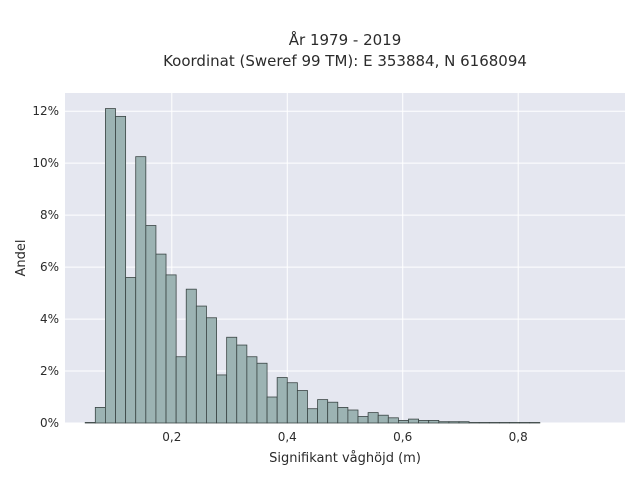 The image size is (640, 480). Describe the element at coordinates (21, 258) in the screenshot. I see `y-axis-label: Andel` at that location.